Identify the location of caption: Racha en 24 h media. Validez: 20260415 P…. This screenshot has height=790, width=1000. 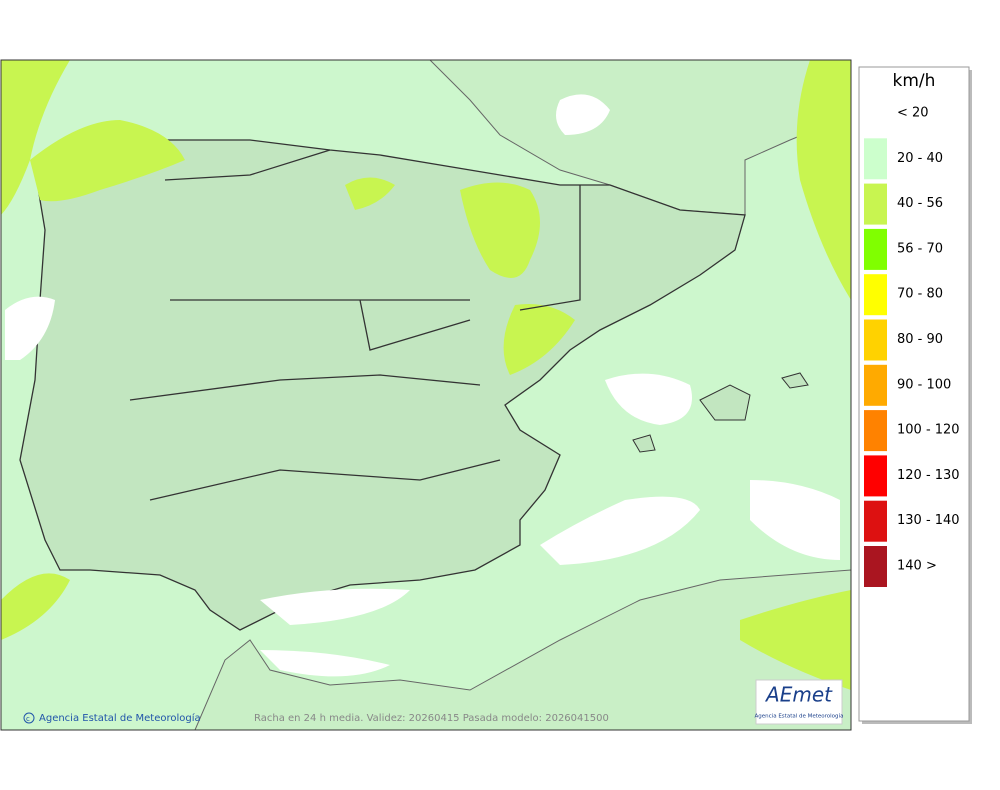
(431, 718).